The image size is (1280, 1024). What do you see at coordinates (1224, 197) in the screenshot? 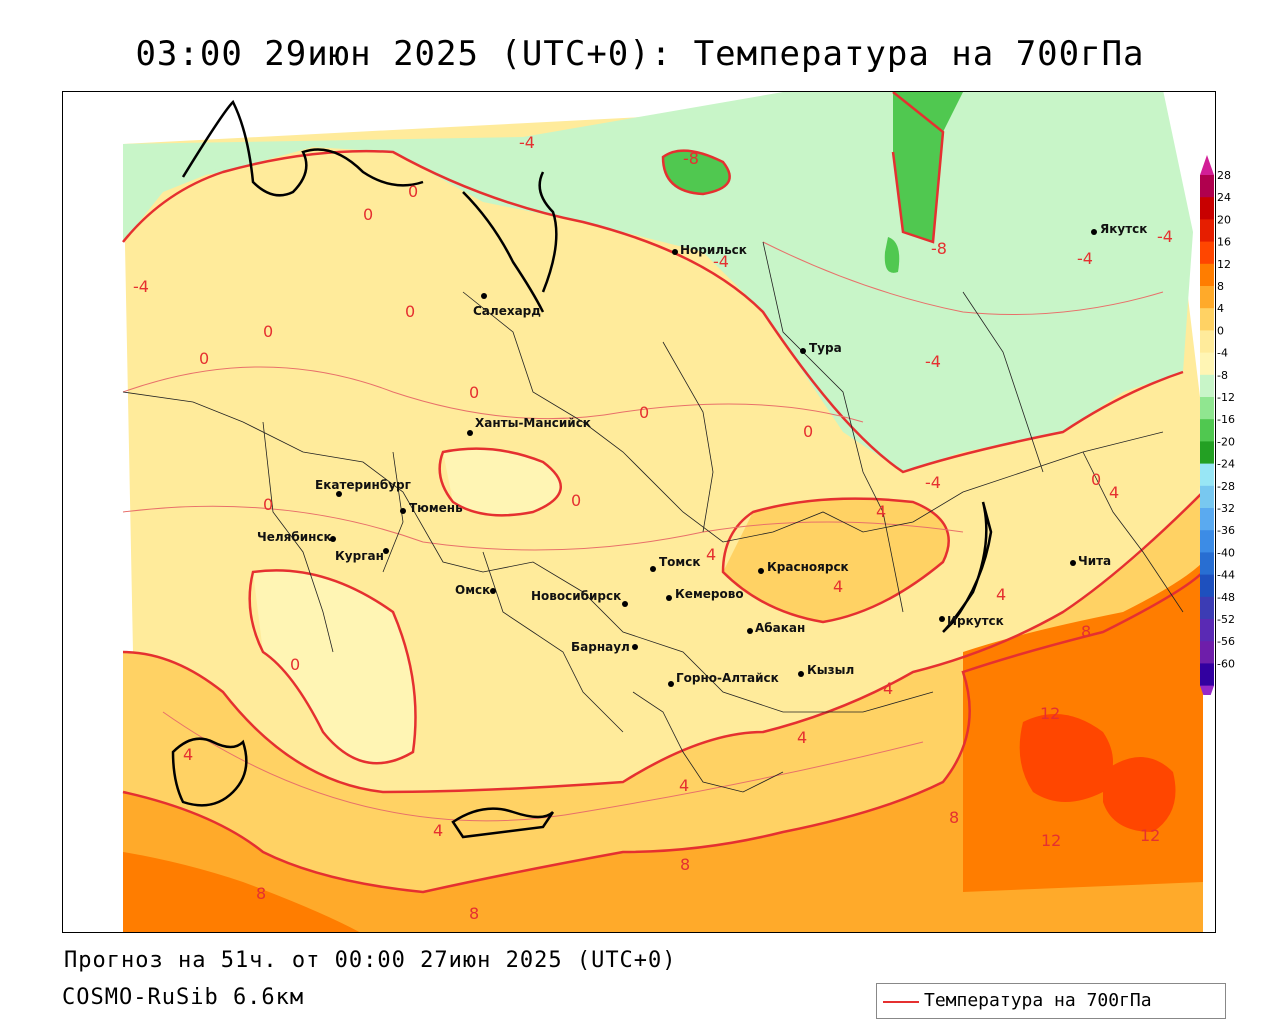
I see `colorbar-tick-label: 24` at bounding box center [1224, 197].